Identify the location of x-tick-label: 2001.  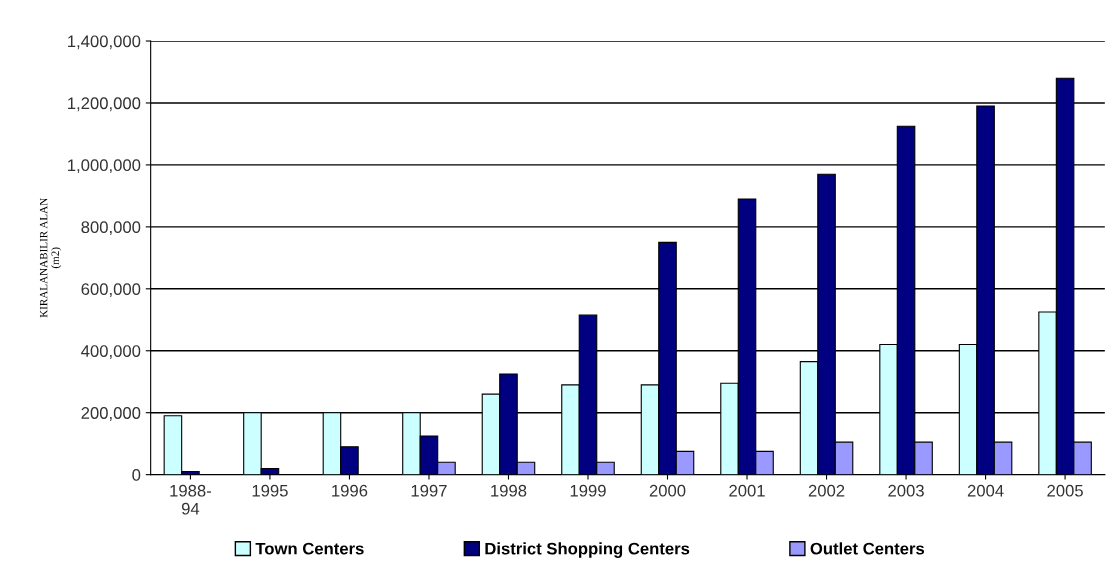
(747, 490).